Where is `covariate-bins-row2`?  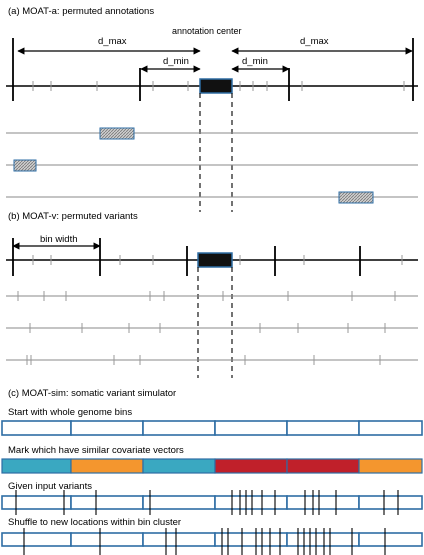 covariate-bins-row2 is located at coordinates (212, 466).